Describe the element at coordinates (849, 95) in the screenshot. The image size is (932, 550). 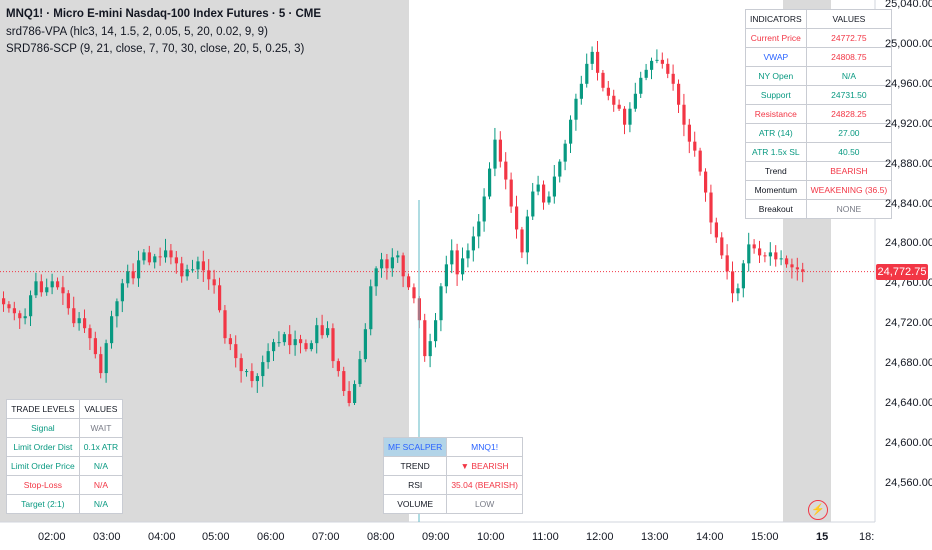
I see `indicators-row-value: 24731.50` at that location.